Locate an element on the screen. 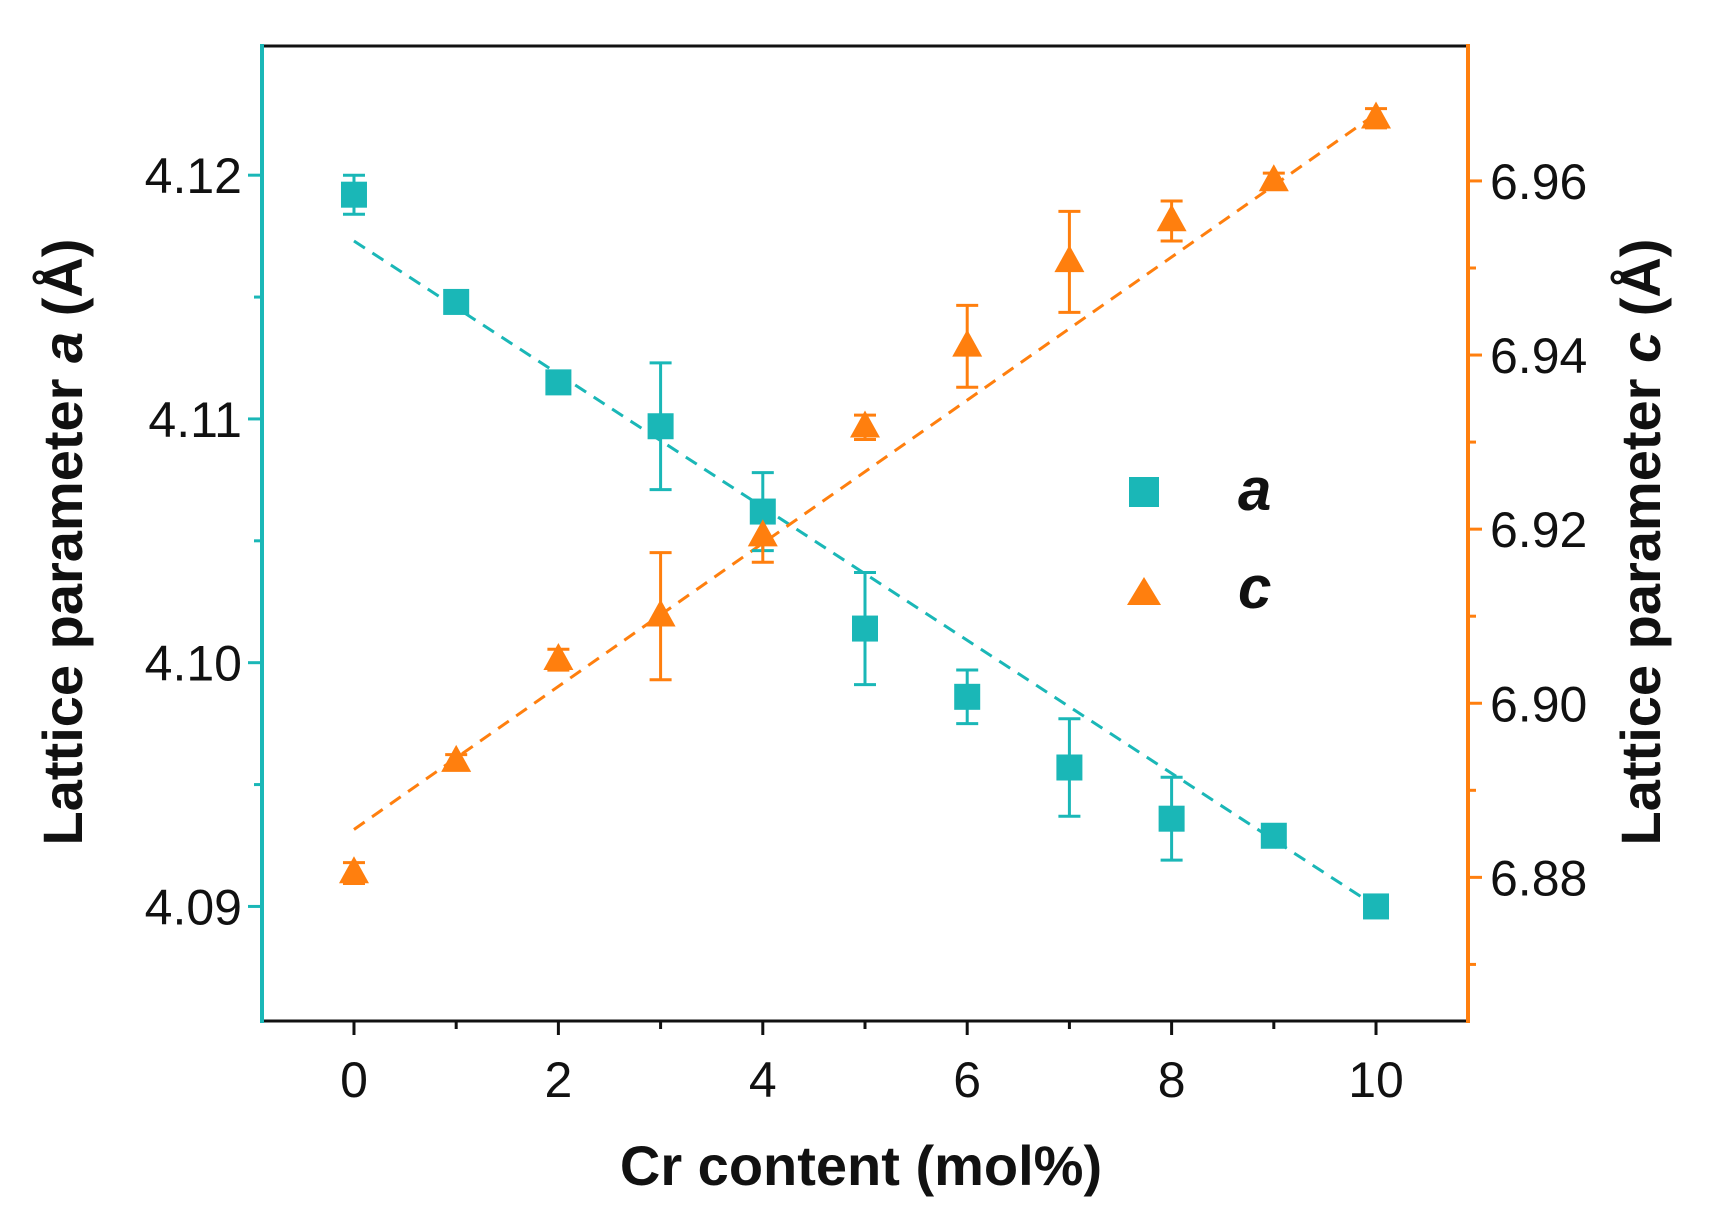 This screenshot has width=1713, height=1222. x-tick-label: 6 is located at coordinates (967, 1080).